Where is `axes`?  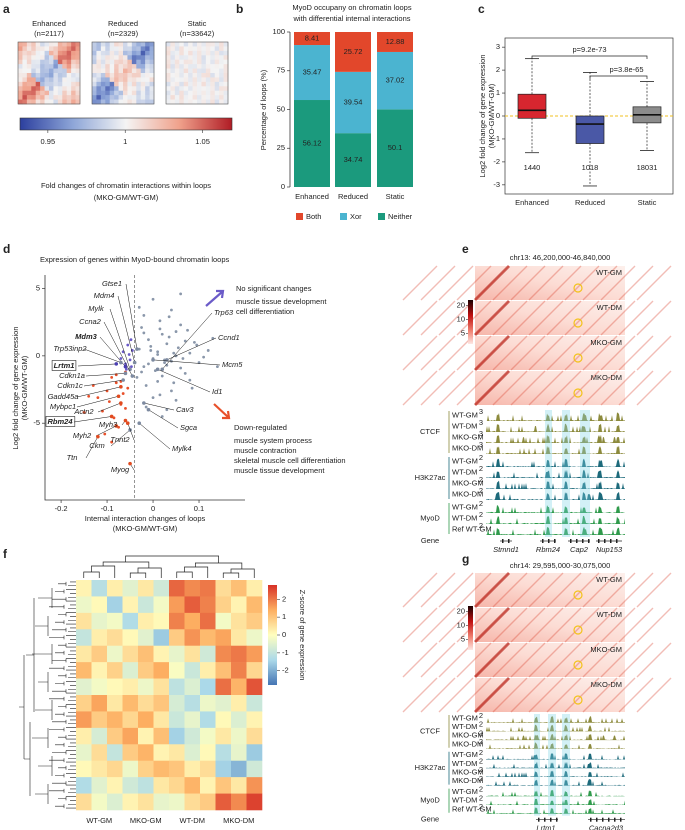
axes is located at coordinates (144, 388).